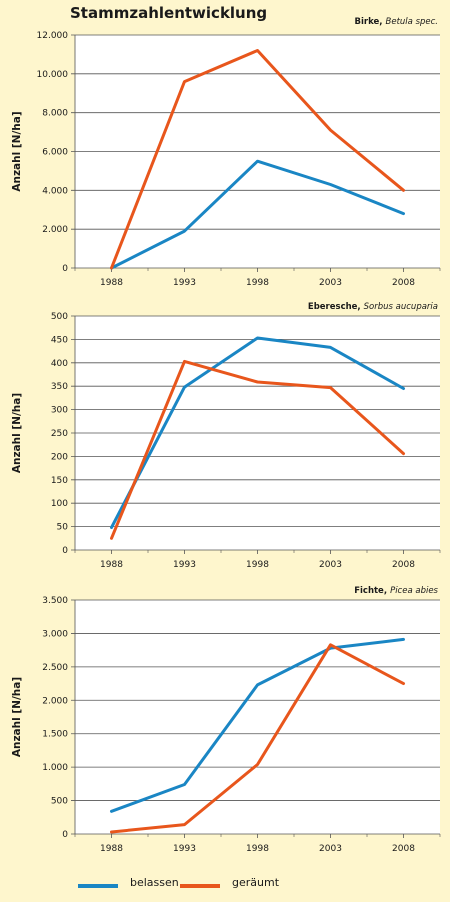  Describe the element at coordinates (98, 886) in the screenshot. I see `legend-swatch-belassen` at that location.